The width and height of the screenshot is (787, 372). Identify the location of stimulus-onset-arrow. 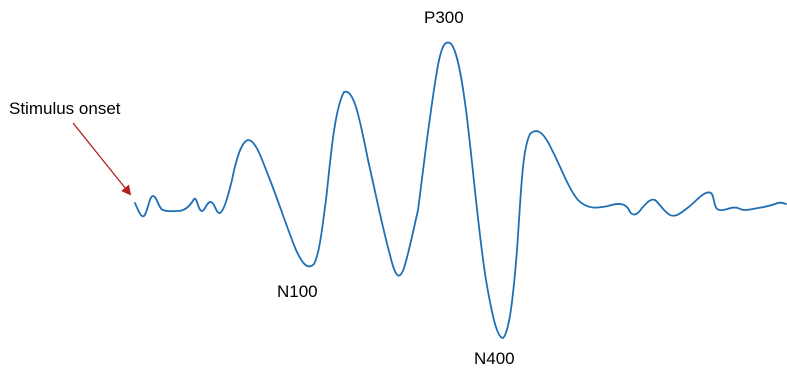
(102, 159).